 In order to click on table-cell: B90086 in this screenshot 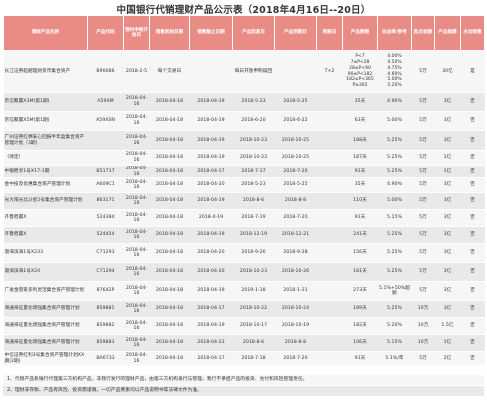, I will do `click(105, 71)`.